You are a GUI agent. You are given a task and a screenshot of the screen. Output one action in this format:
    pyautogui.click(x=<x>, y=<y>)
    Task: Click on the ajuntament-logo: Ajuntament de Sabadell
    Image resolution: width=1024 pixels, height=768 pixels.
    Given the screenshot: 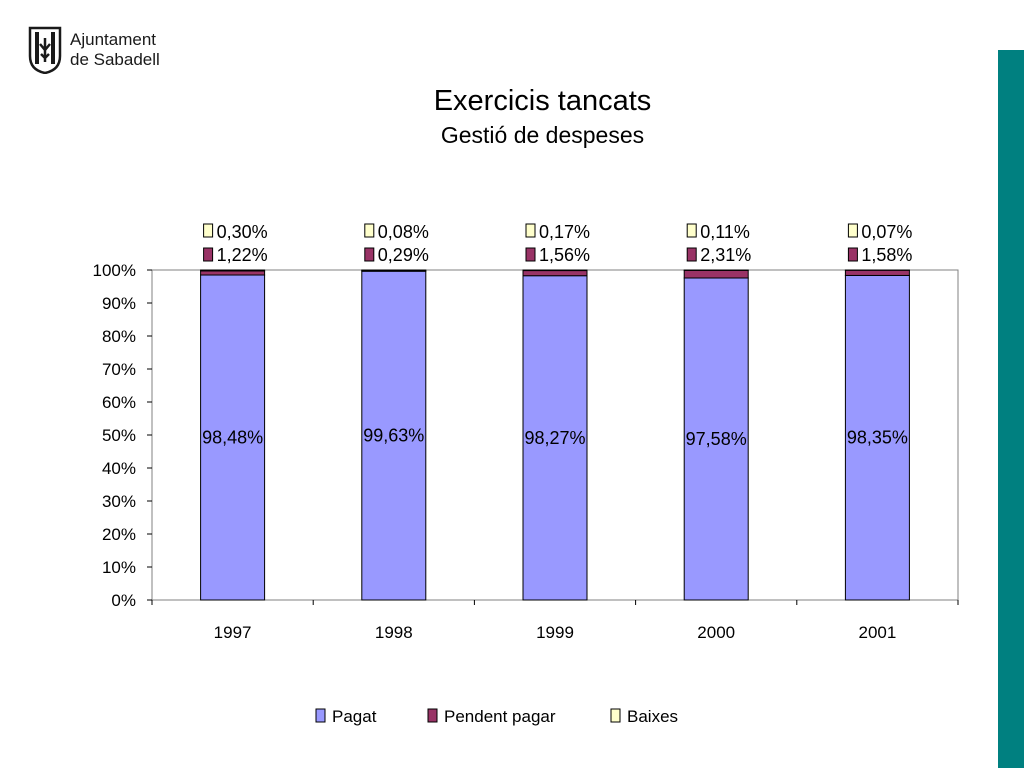 What is the action you would take?
    pyautogui.click(x=108, y=51)
    